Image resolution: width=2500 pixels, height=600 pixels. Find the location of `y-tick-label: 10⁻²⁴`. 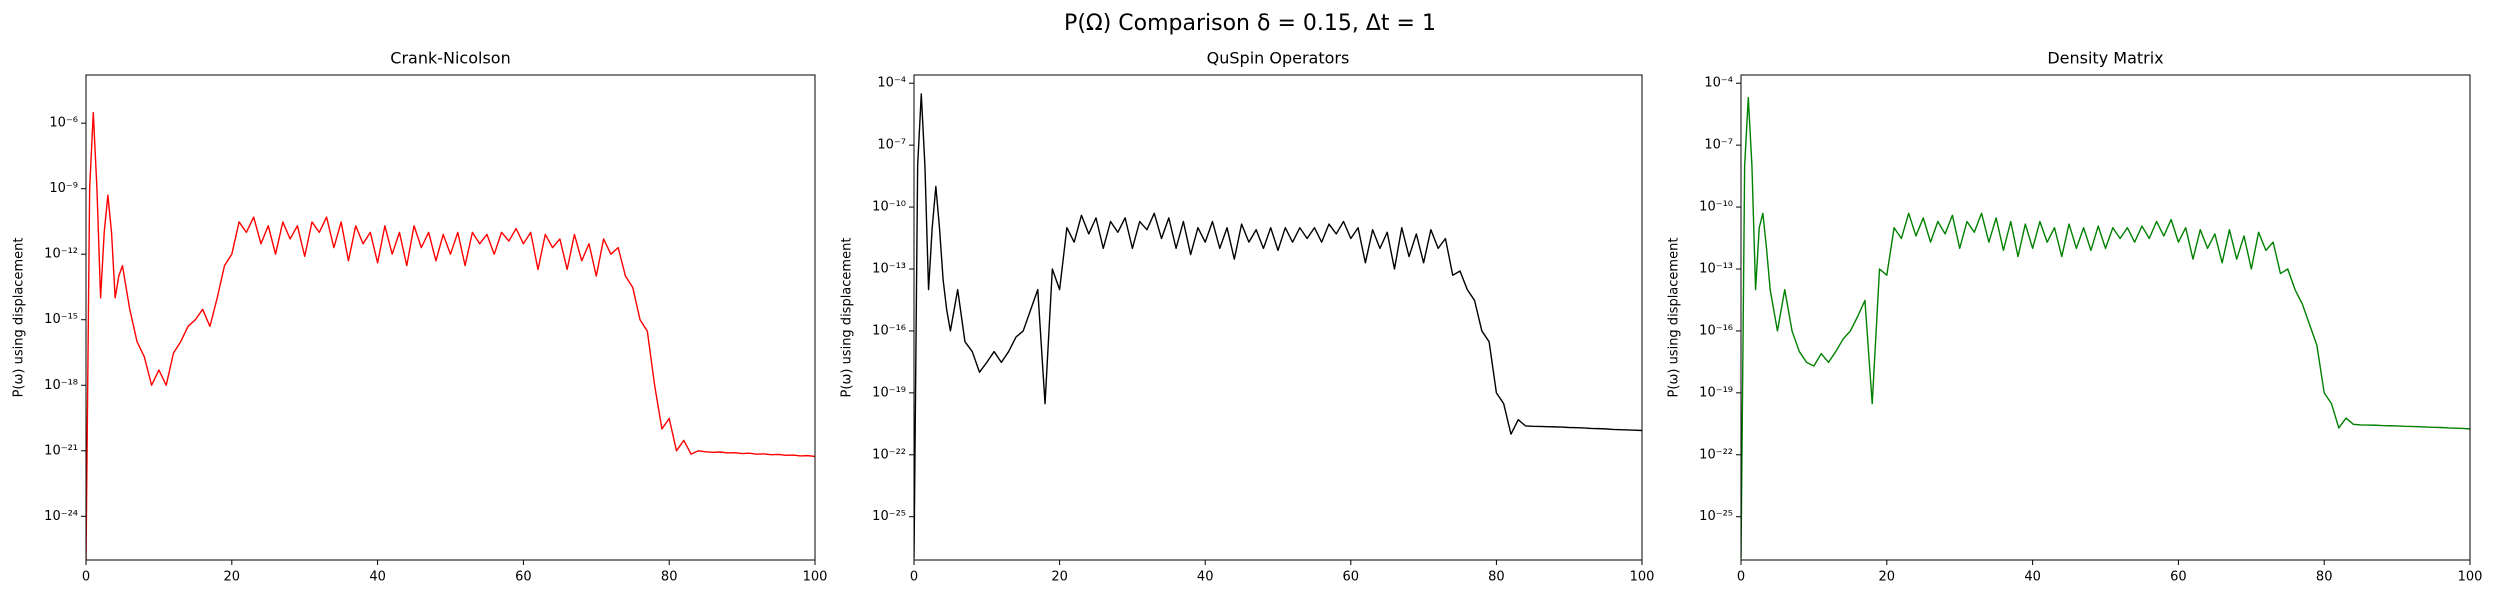

y-tick-label: 10⁻²⁴ is located at coordinates (61, 516).